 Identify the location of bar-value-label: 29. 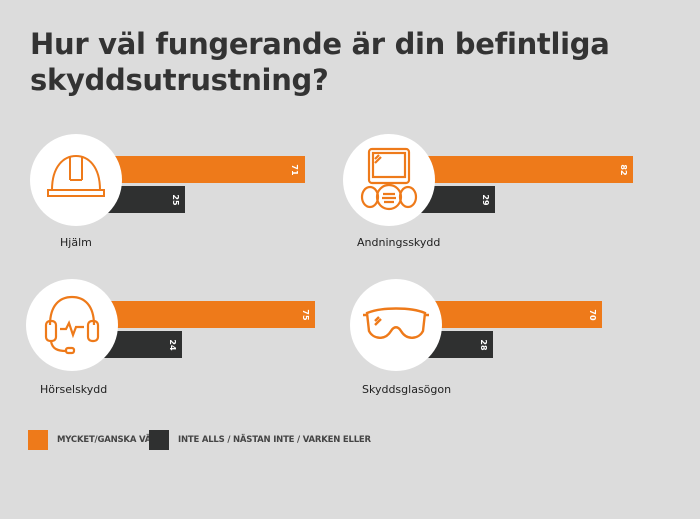
(486, 199).